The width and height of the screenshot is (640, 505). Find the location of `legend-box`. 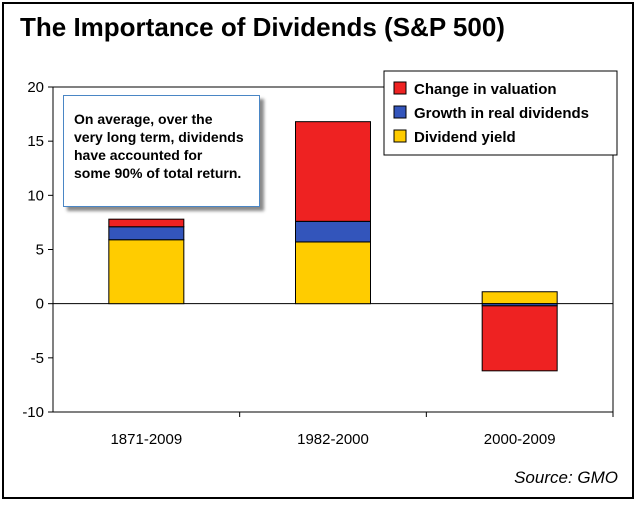

legend-box is located at coordinates (500, 113).